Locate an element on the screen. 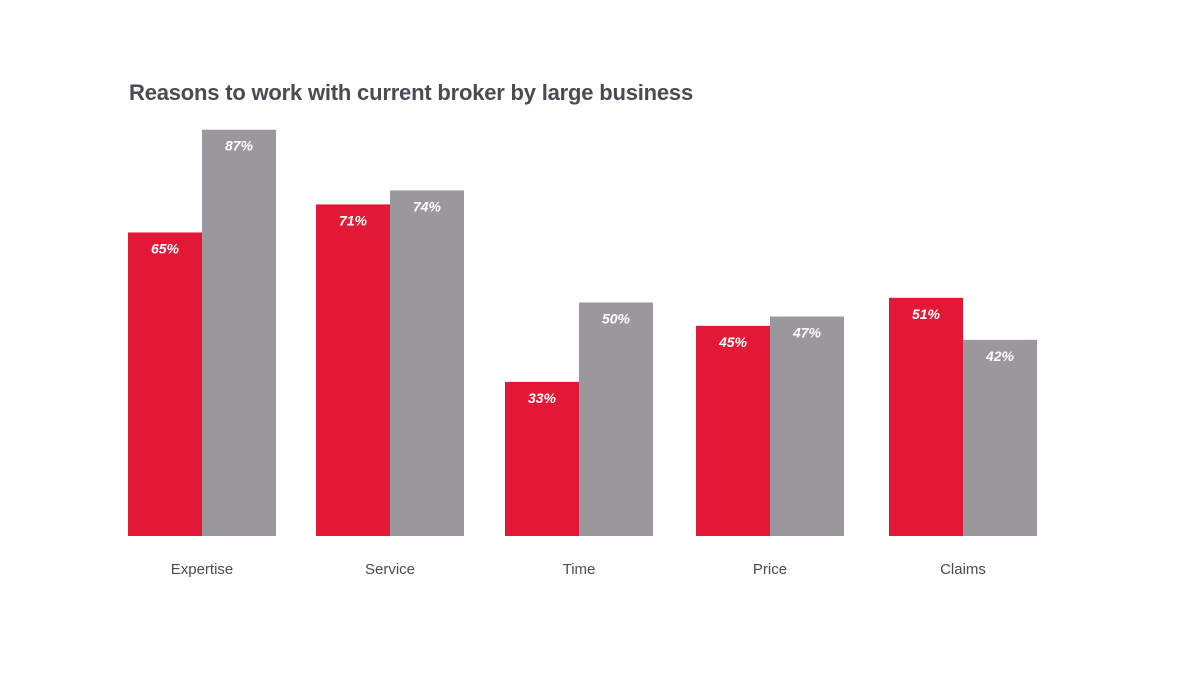 This screenshot has width=1200, height=686. bar-price-series1 is located at coordinates (733, 430).